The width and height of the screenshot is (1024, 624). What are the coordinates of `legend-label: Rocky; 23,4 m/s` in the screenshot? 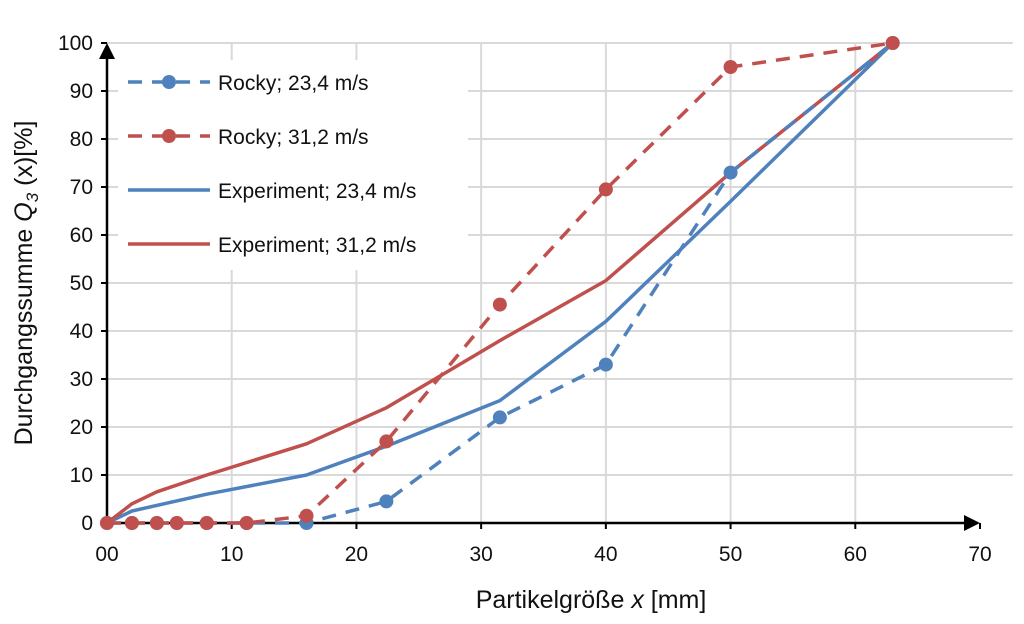 It's located at (293, 83).